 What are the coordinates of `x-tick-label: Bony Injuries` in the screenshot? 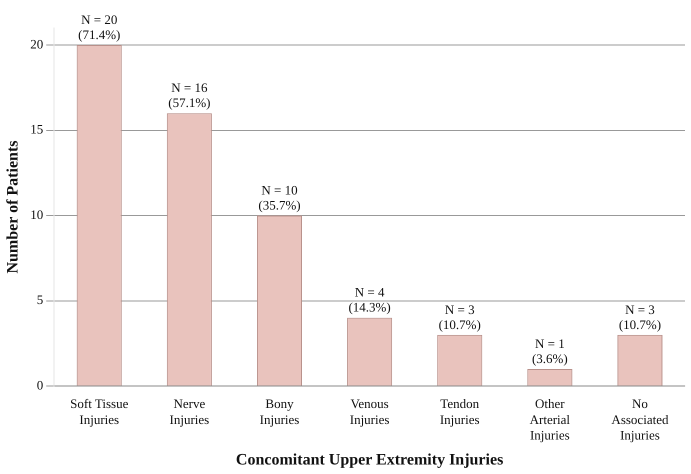 It's located at (280, 411).